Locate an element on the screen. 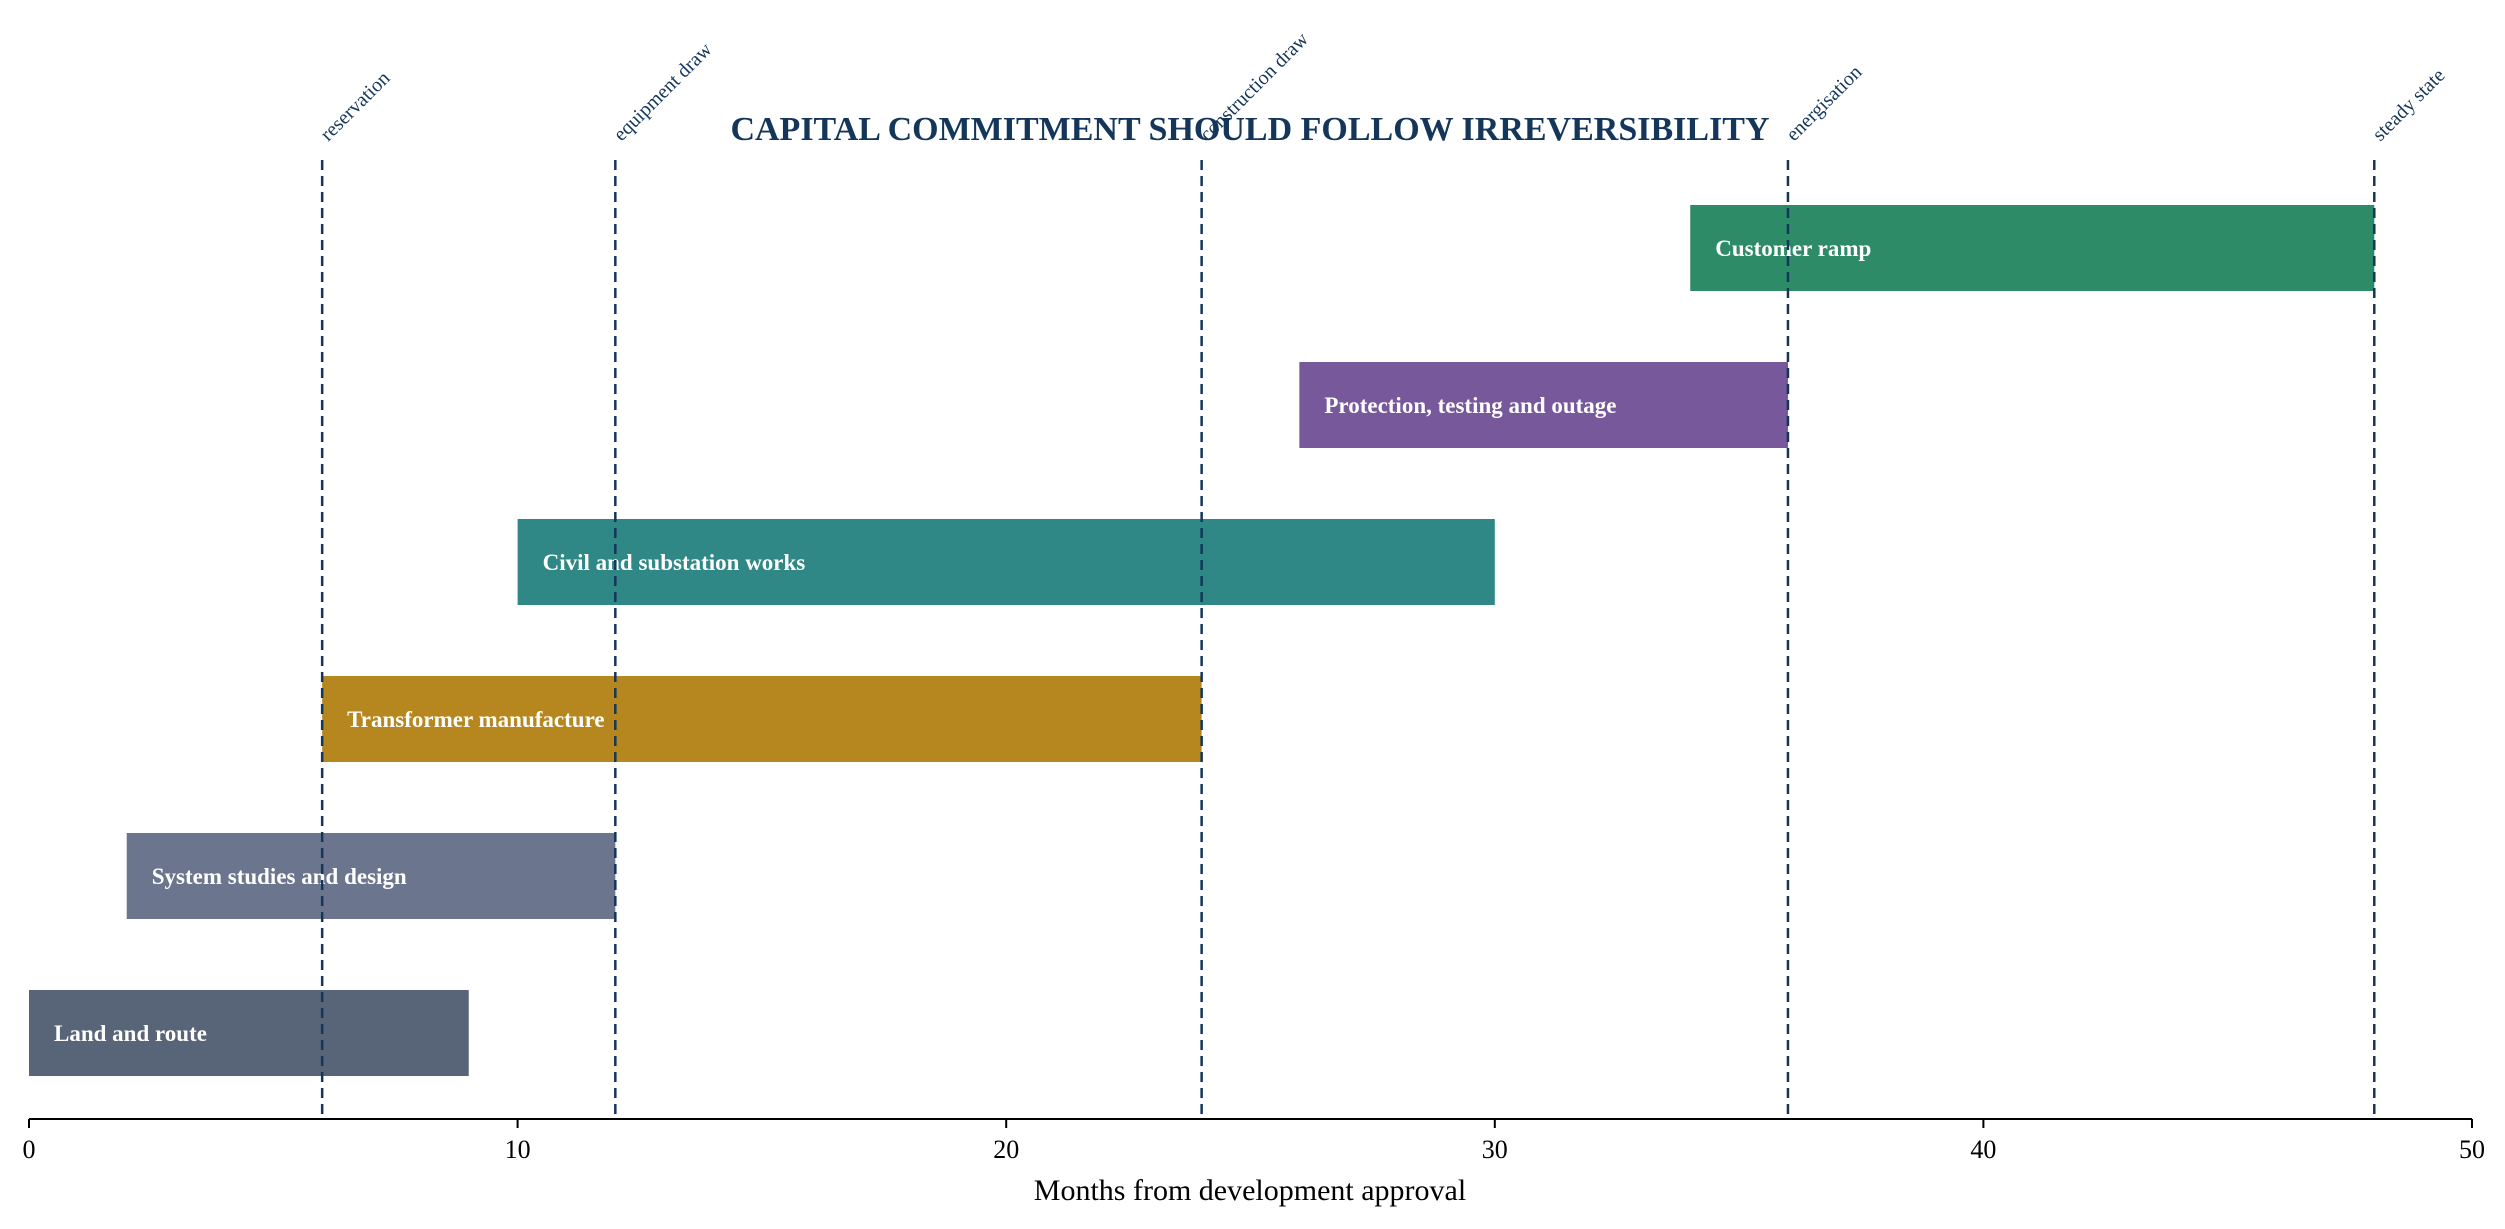  bar-label-1: System studies and design is located at coordinates (279, 876).